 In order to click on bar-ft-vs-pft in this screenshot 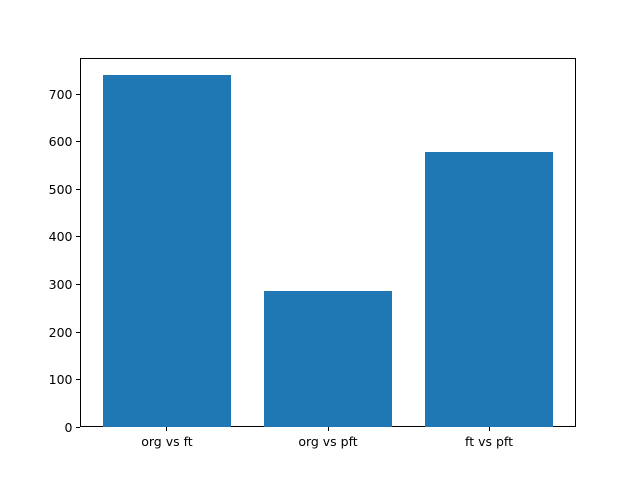, I will do `click(489, 289)`.